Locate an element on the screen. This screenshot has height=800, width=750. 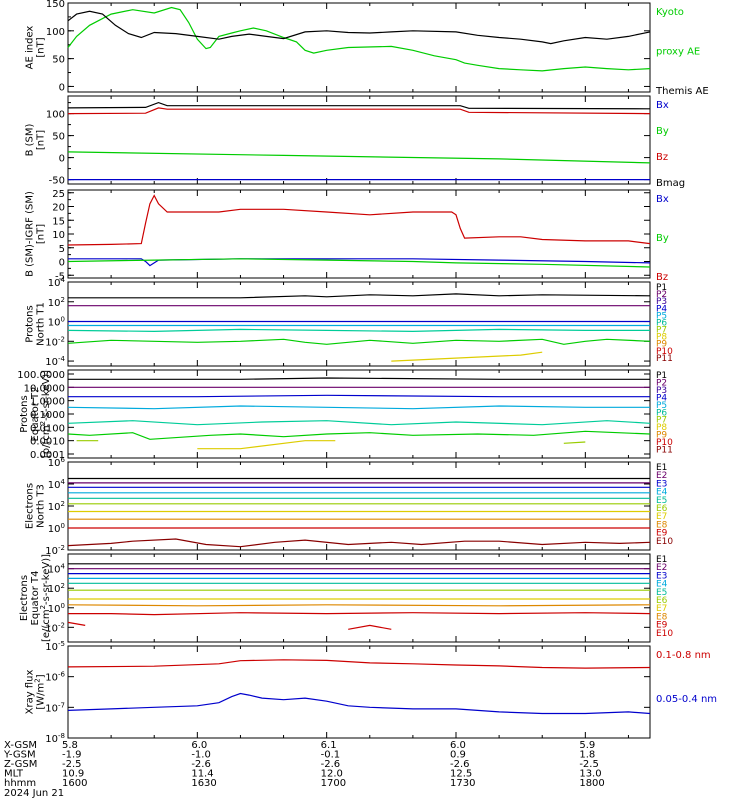
y-axis-label: Protons is located at coordinates (24, 413).